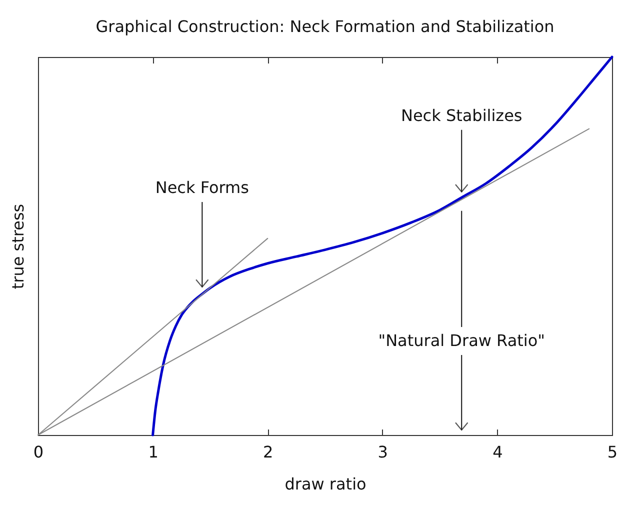 The image size is (640, 512). Describe the element at coordinates (612, 452) in the screenshot. I see `x-tick-label: 5` at that location.